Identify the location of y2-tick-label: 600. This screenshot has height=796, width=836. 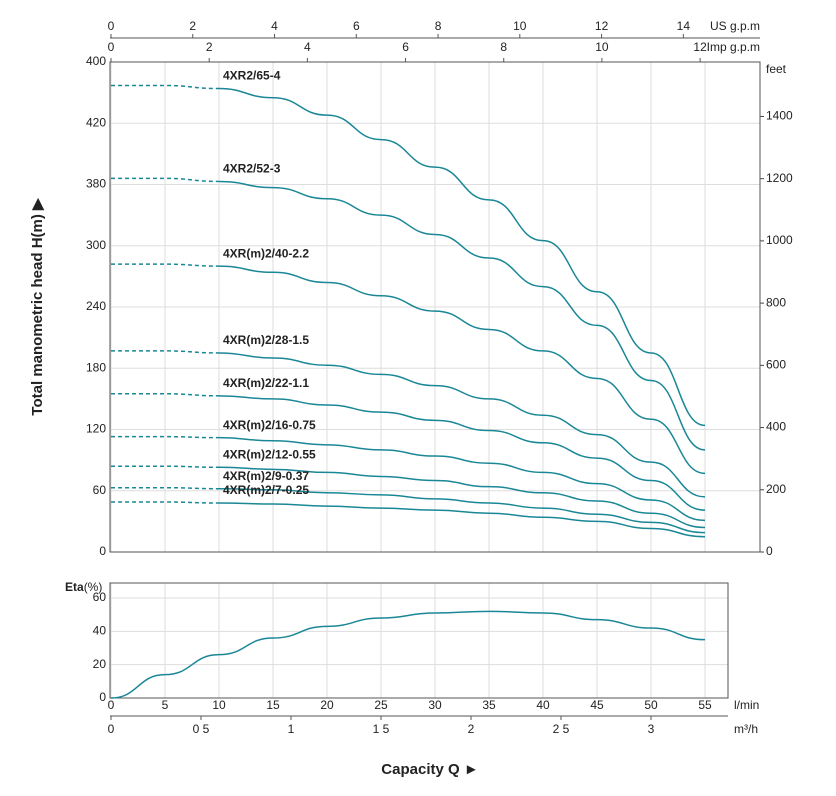
(776, 365).